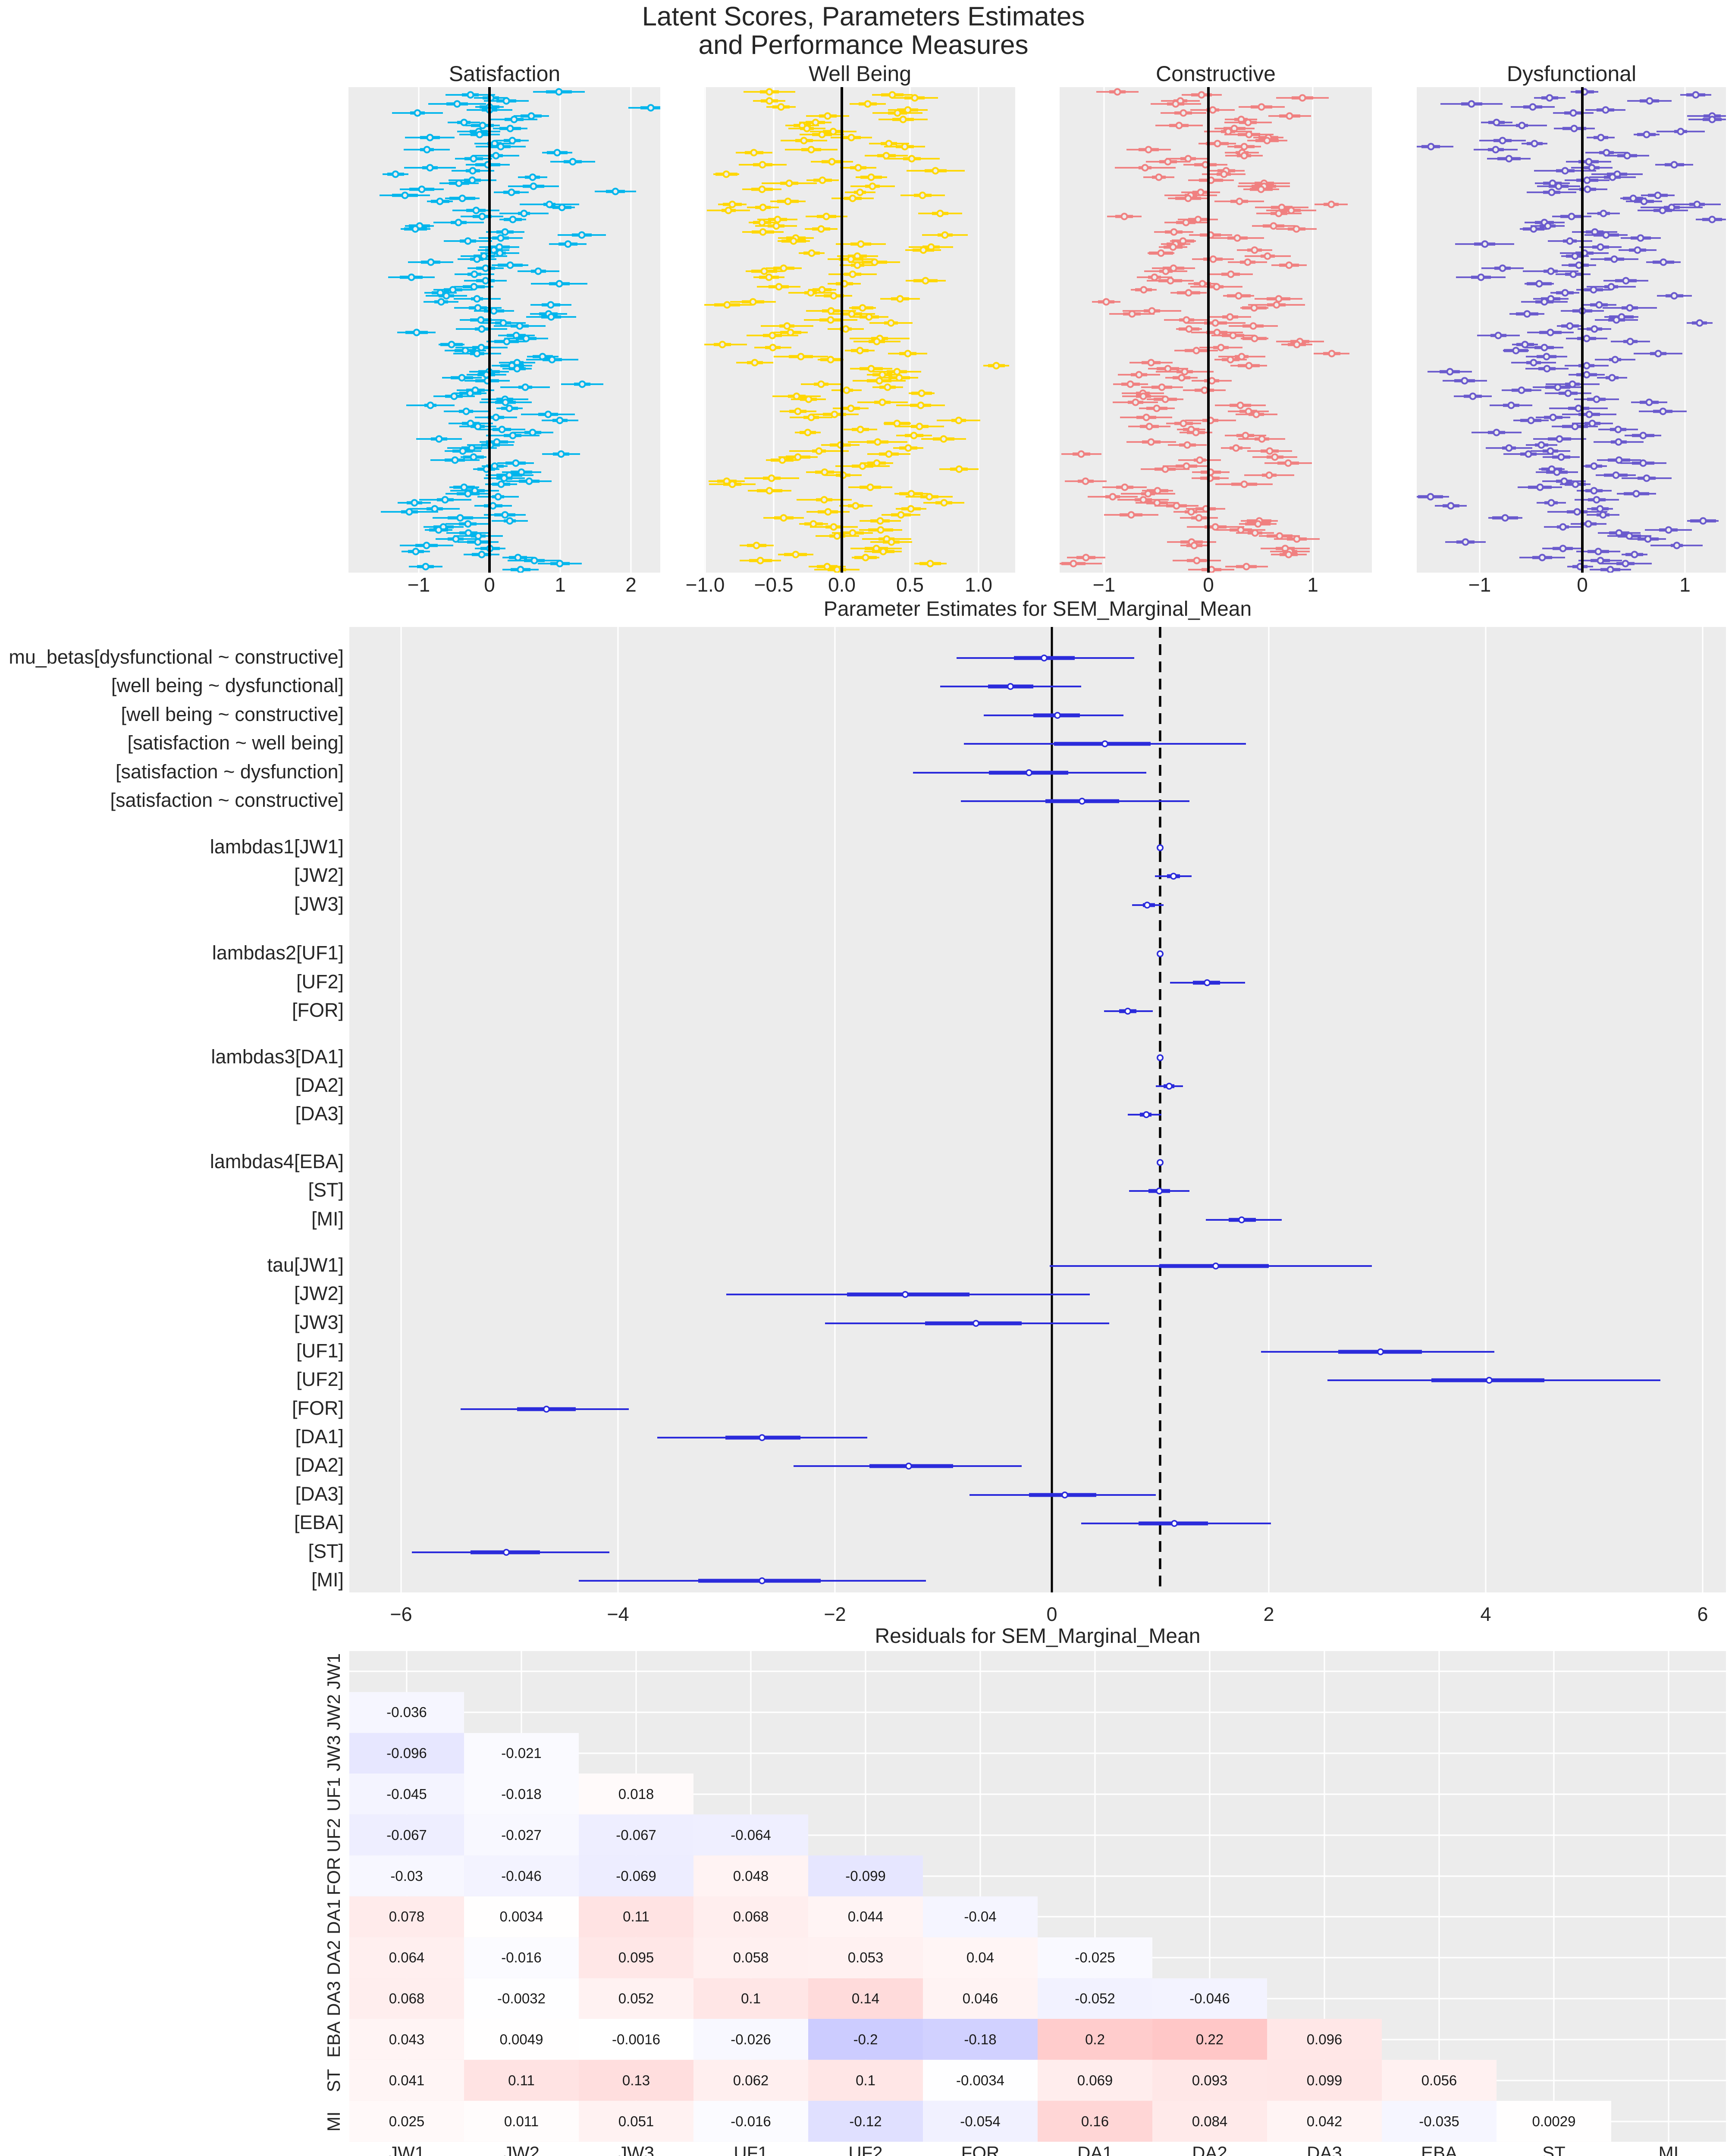  What do you see at coordinates (865, 2039) in the screenshot?
I see `svg-text: -0.2` at bounding box center [865, 2039].